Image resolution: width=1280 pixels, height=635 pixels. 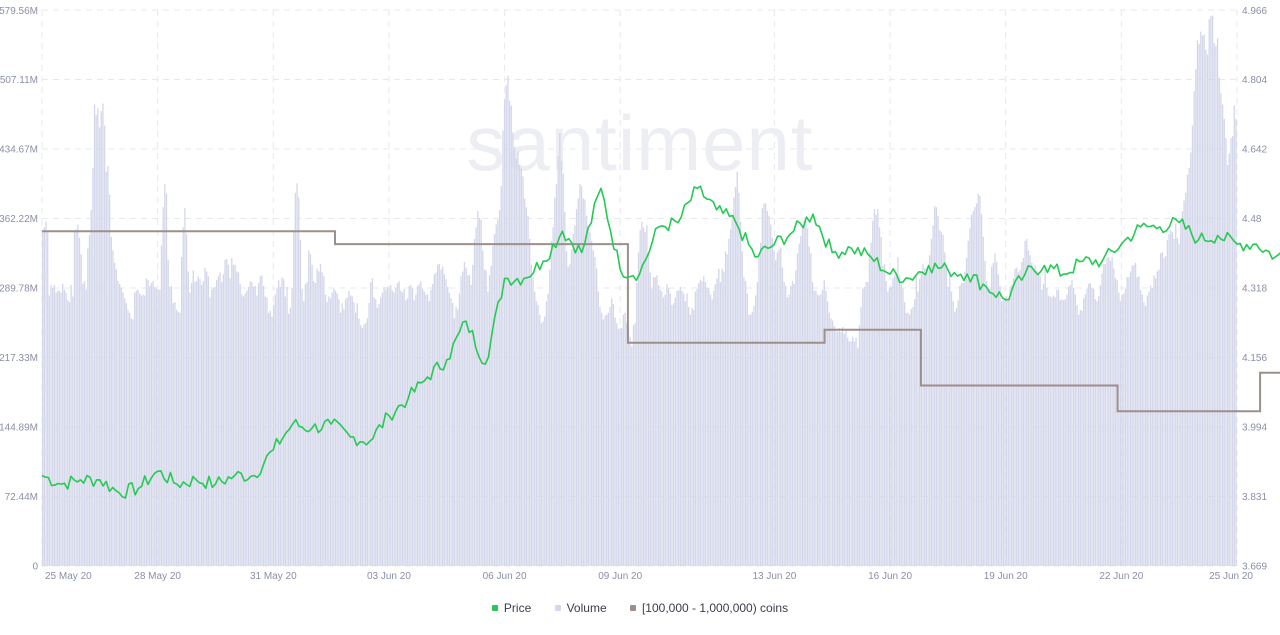 I want to click on santiment-watermark: santiment, so click(x=639, y=143).